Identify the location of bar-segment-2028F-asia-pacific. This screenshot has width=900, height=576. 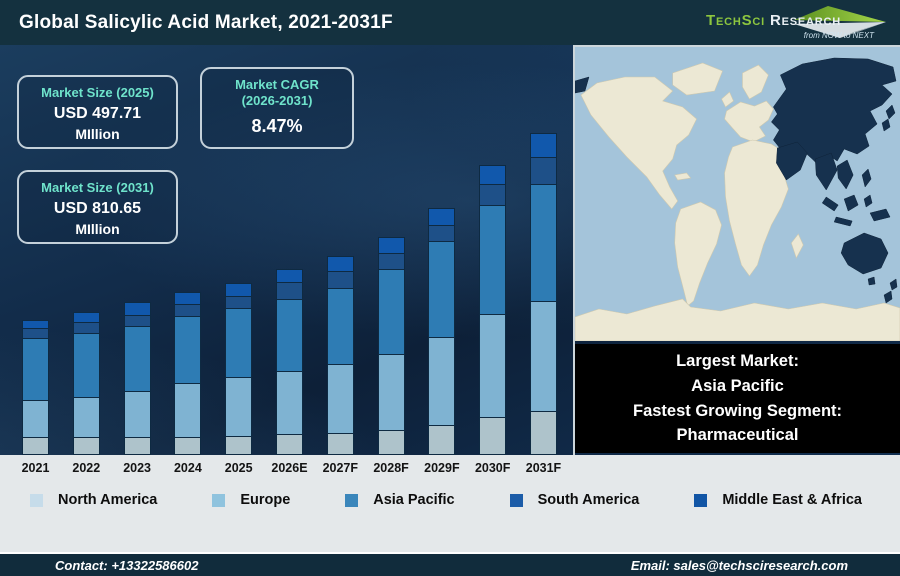
(391, 311).